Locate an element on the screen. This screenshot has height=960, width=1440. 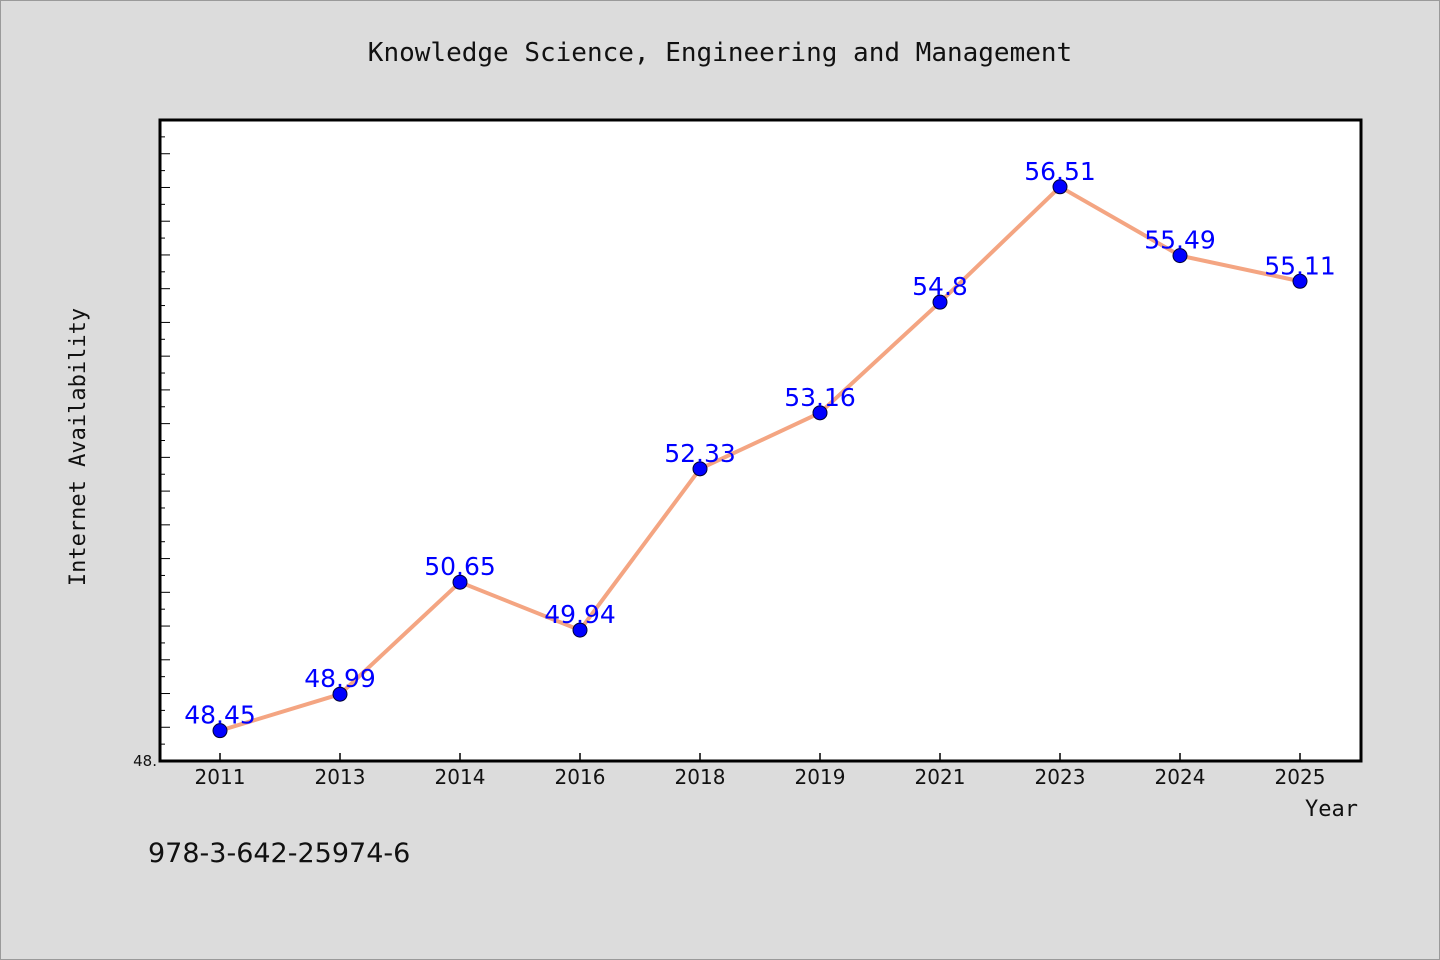
data-label: 53.16 is located at coordinates (820, 397).